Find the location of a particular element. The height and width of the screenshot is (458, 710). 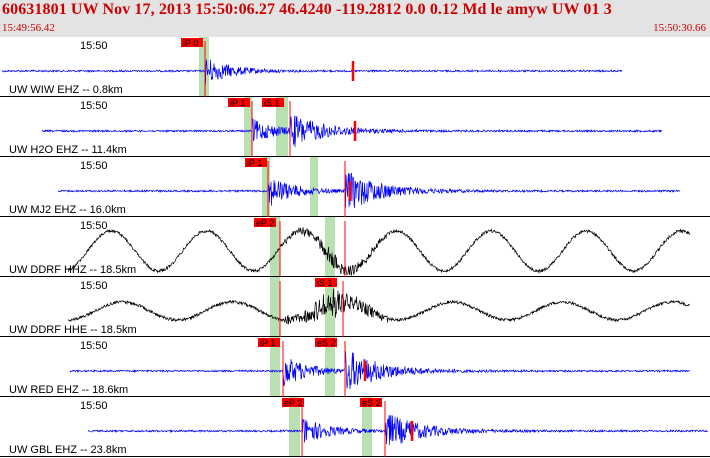

trace-row: 15:50 iP 1 iS 1 UW H2O EHZ -- 11.4km is located at coordinates (355, 127).